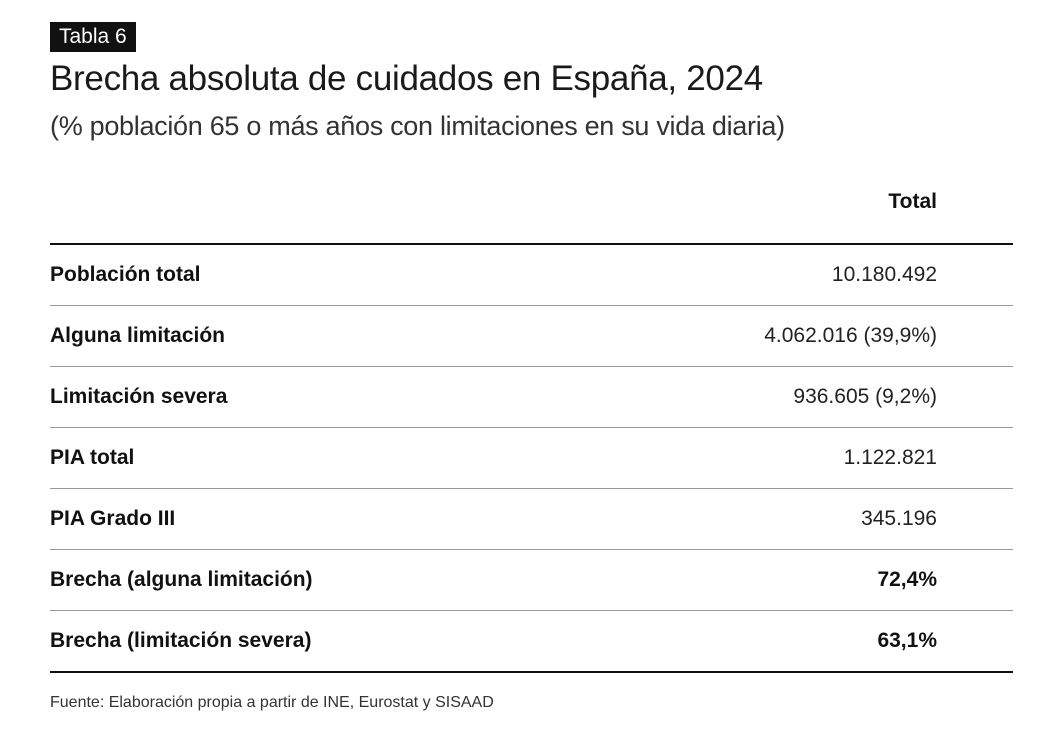  I want to click on row-label: Limitación severa, so click(139, 396).